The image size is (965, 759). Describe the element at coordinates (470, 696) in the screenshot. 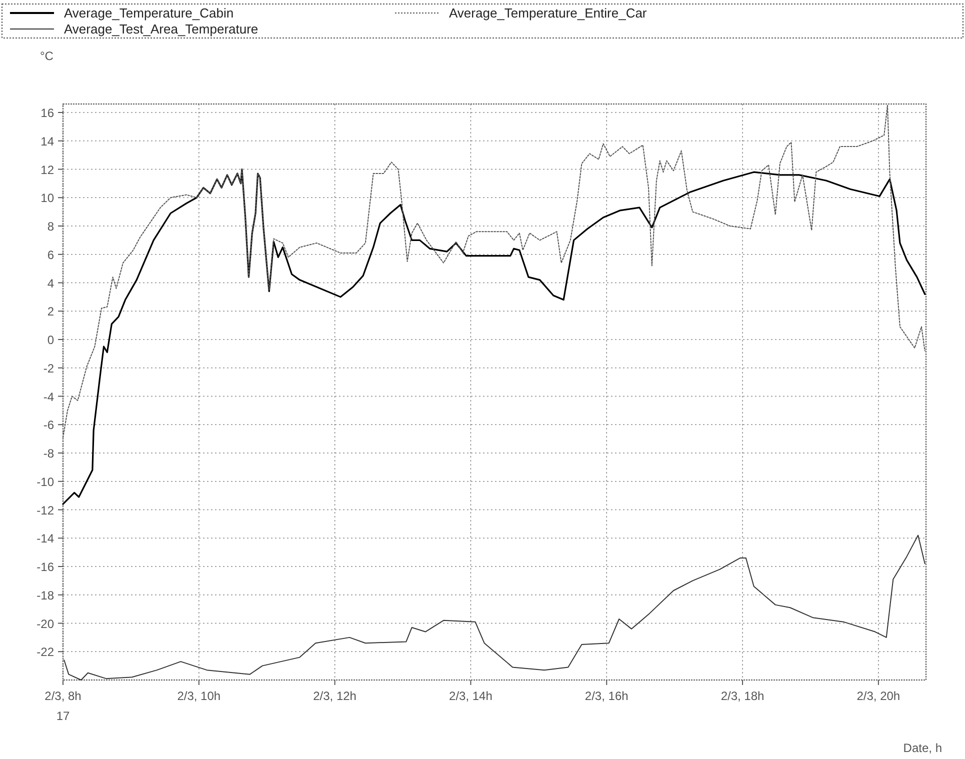

I see `x-tick-label: 2/3, 14h` at that location.